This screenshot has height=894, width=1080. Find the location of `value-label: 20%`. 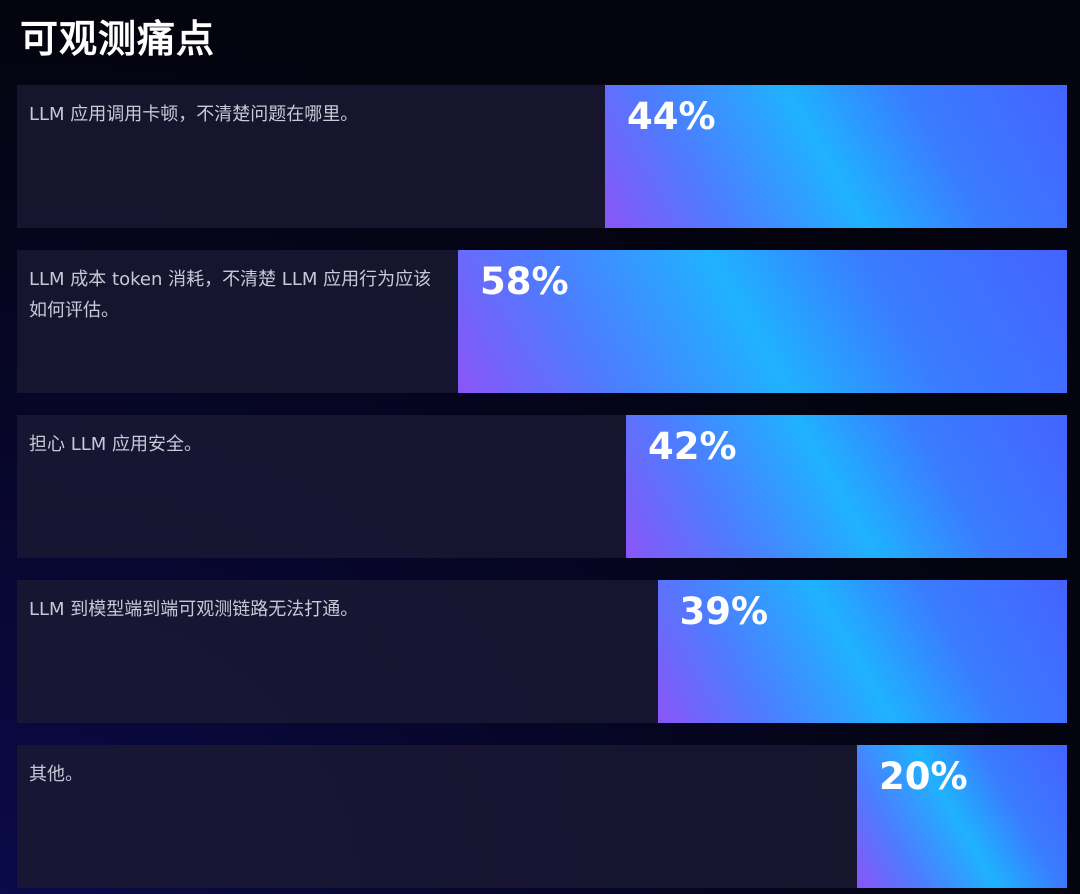

value-label: 20% is located at coordinates (923, 776).